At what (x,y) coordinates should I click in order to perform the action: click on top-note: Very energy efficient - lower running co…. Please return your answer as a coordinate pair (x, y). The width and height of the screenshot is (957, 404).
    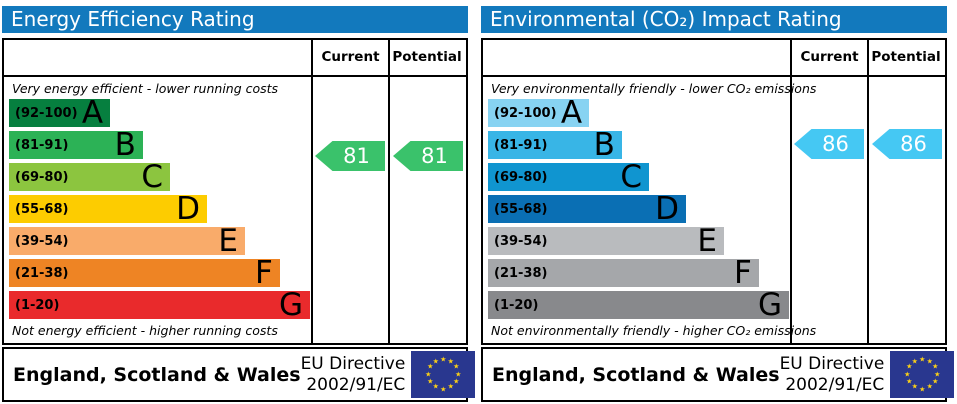
    Looking at the image, I should click on (145, 88).